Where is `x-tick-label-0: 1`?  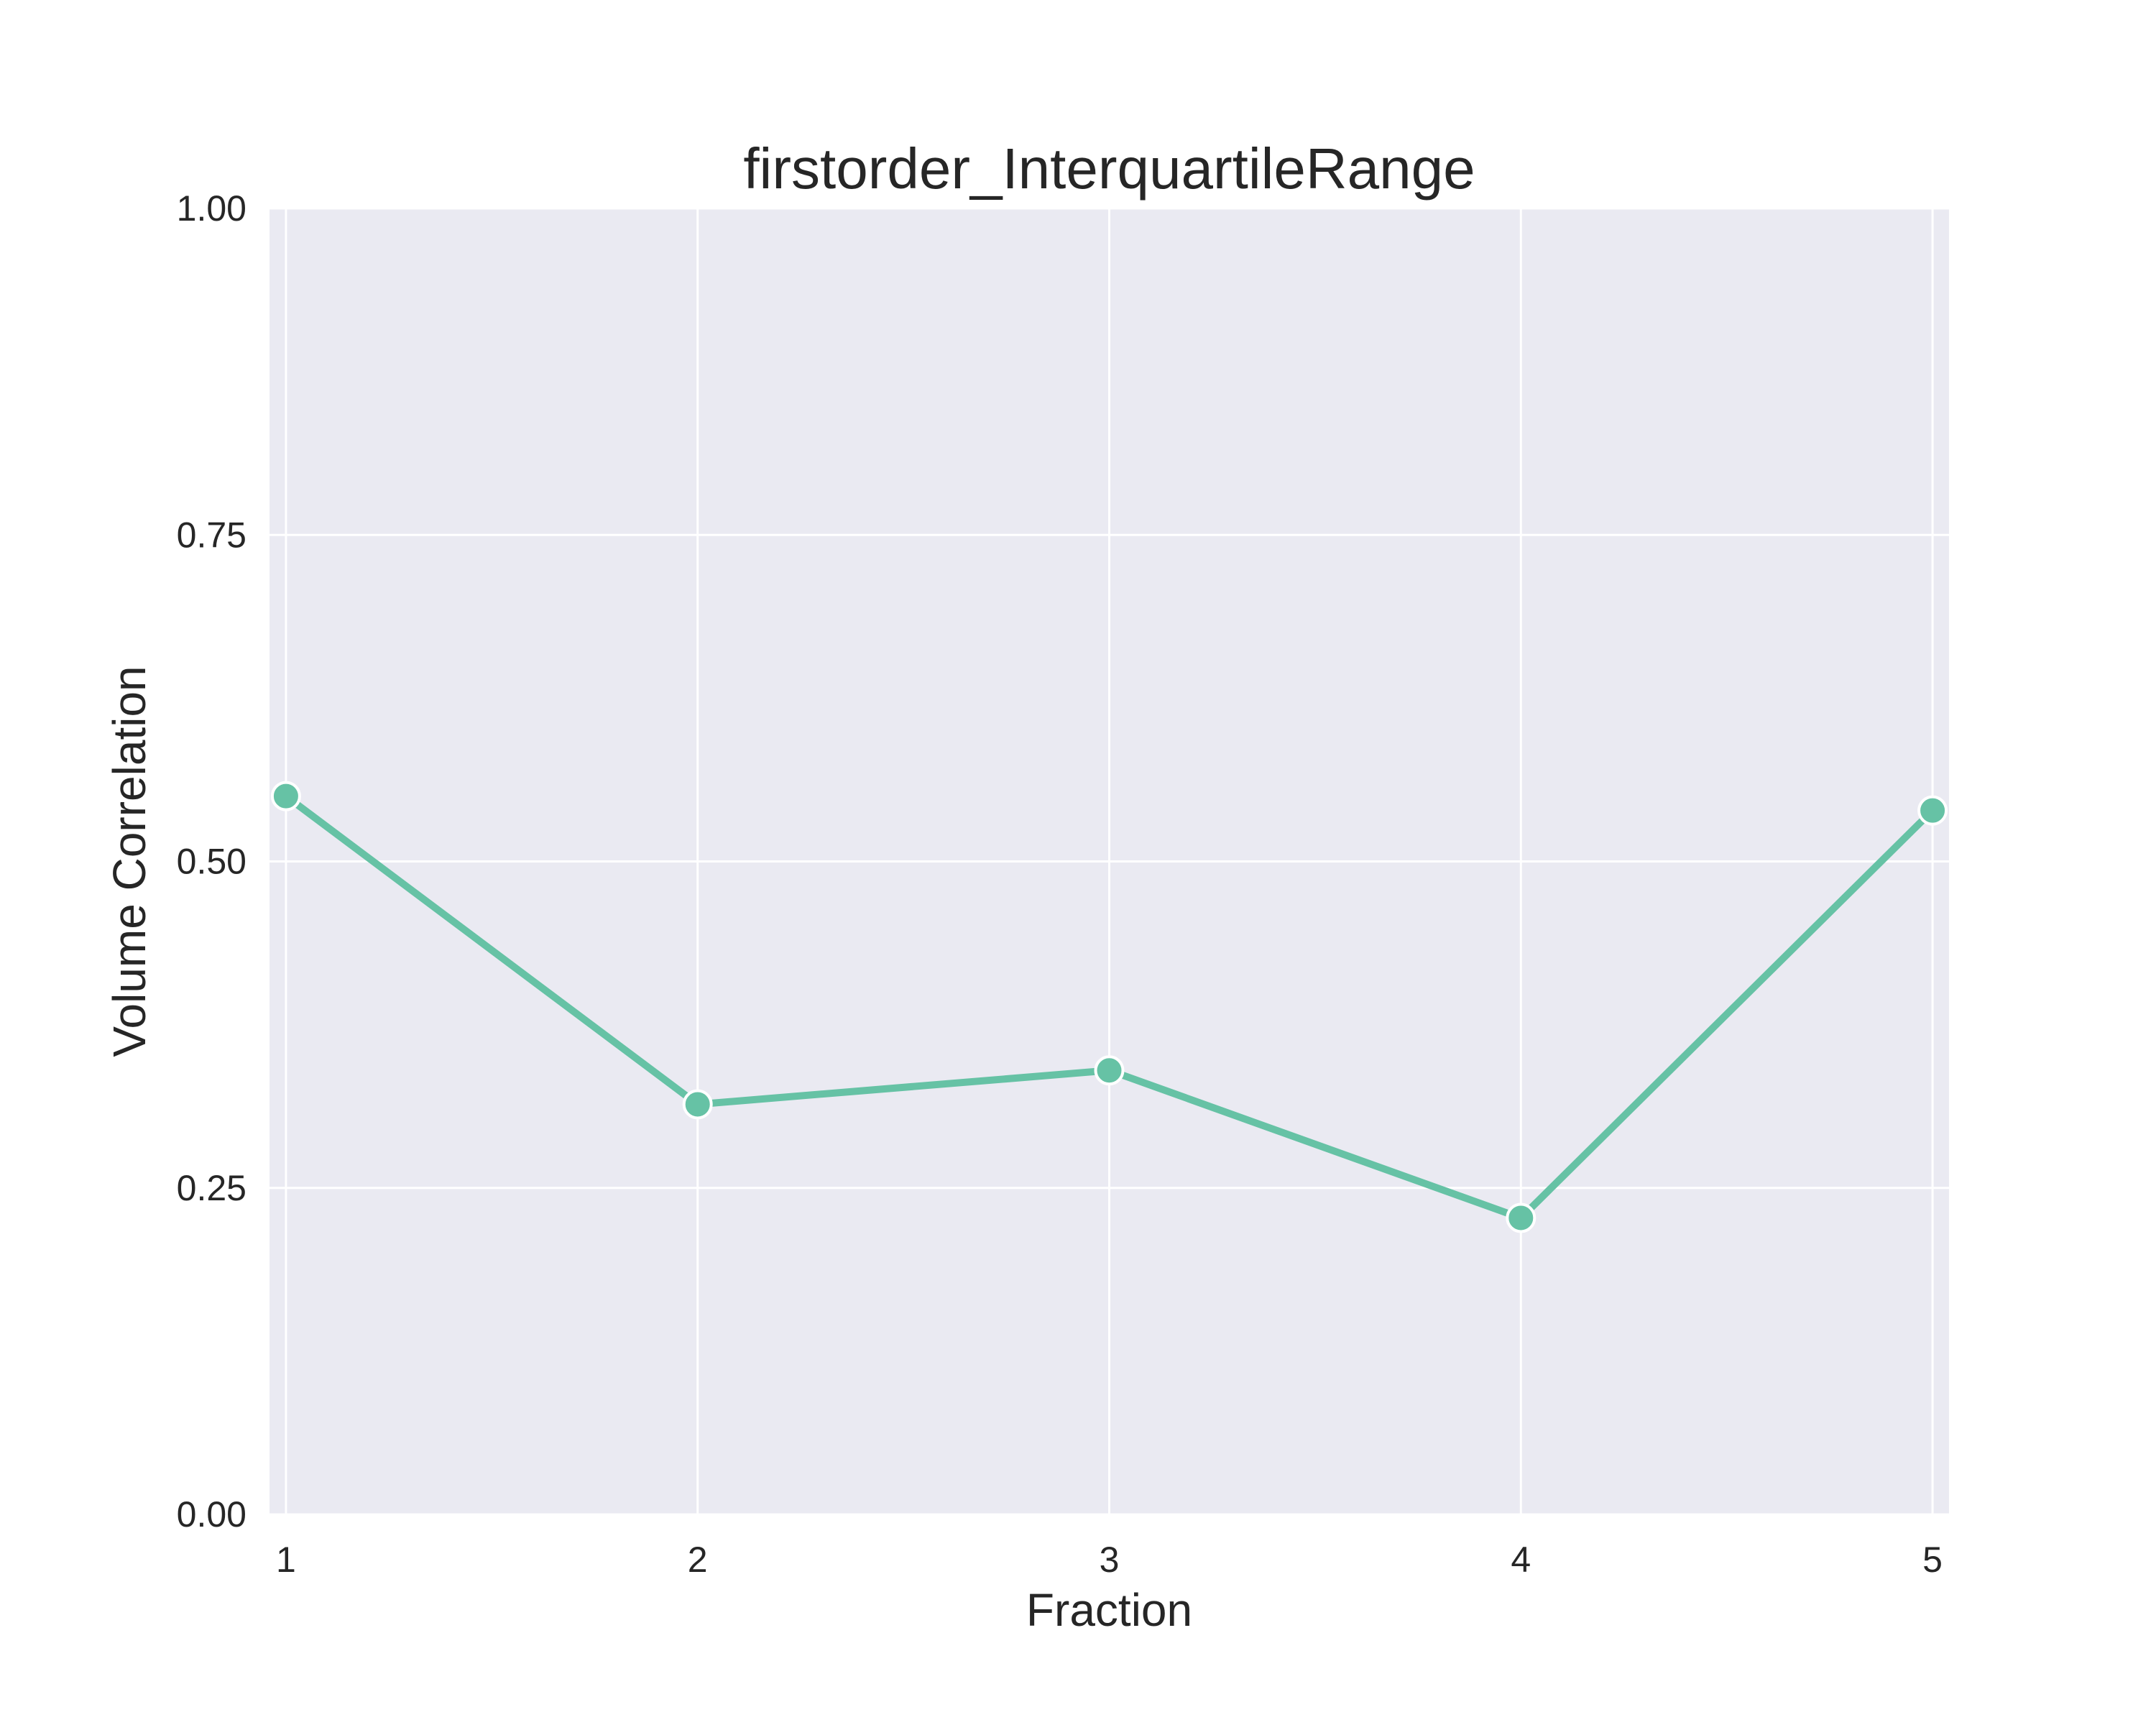
x-tick-label-0: 1 is located at coordinates (286, 1560).